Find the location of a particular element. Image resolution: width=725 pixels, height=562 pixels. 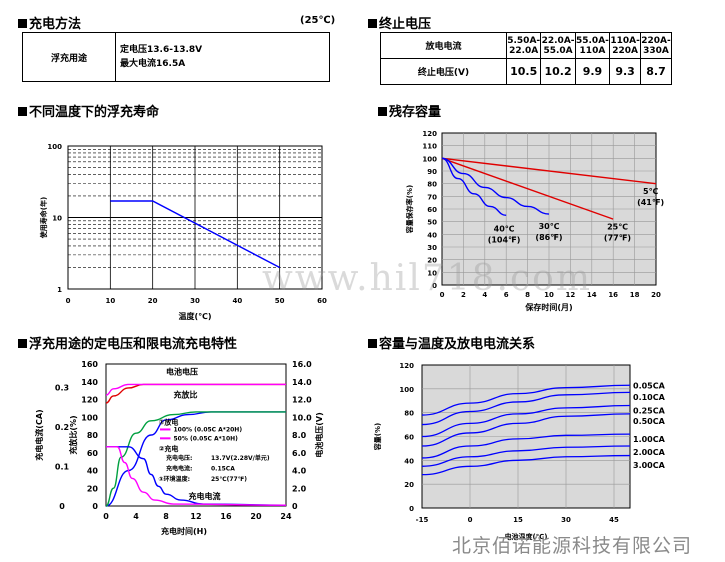

footer-company: 北京佰诺能源科技有限公司 is located at coordinates (572, 546).